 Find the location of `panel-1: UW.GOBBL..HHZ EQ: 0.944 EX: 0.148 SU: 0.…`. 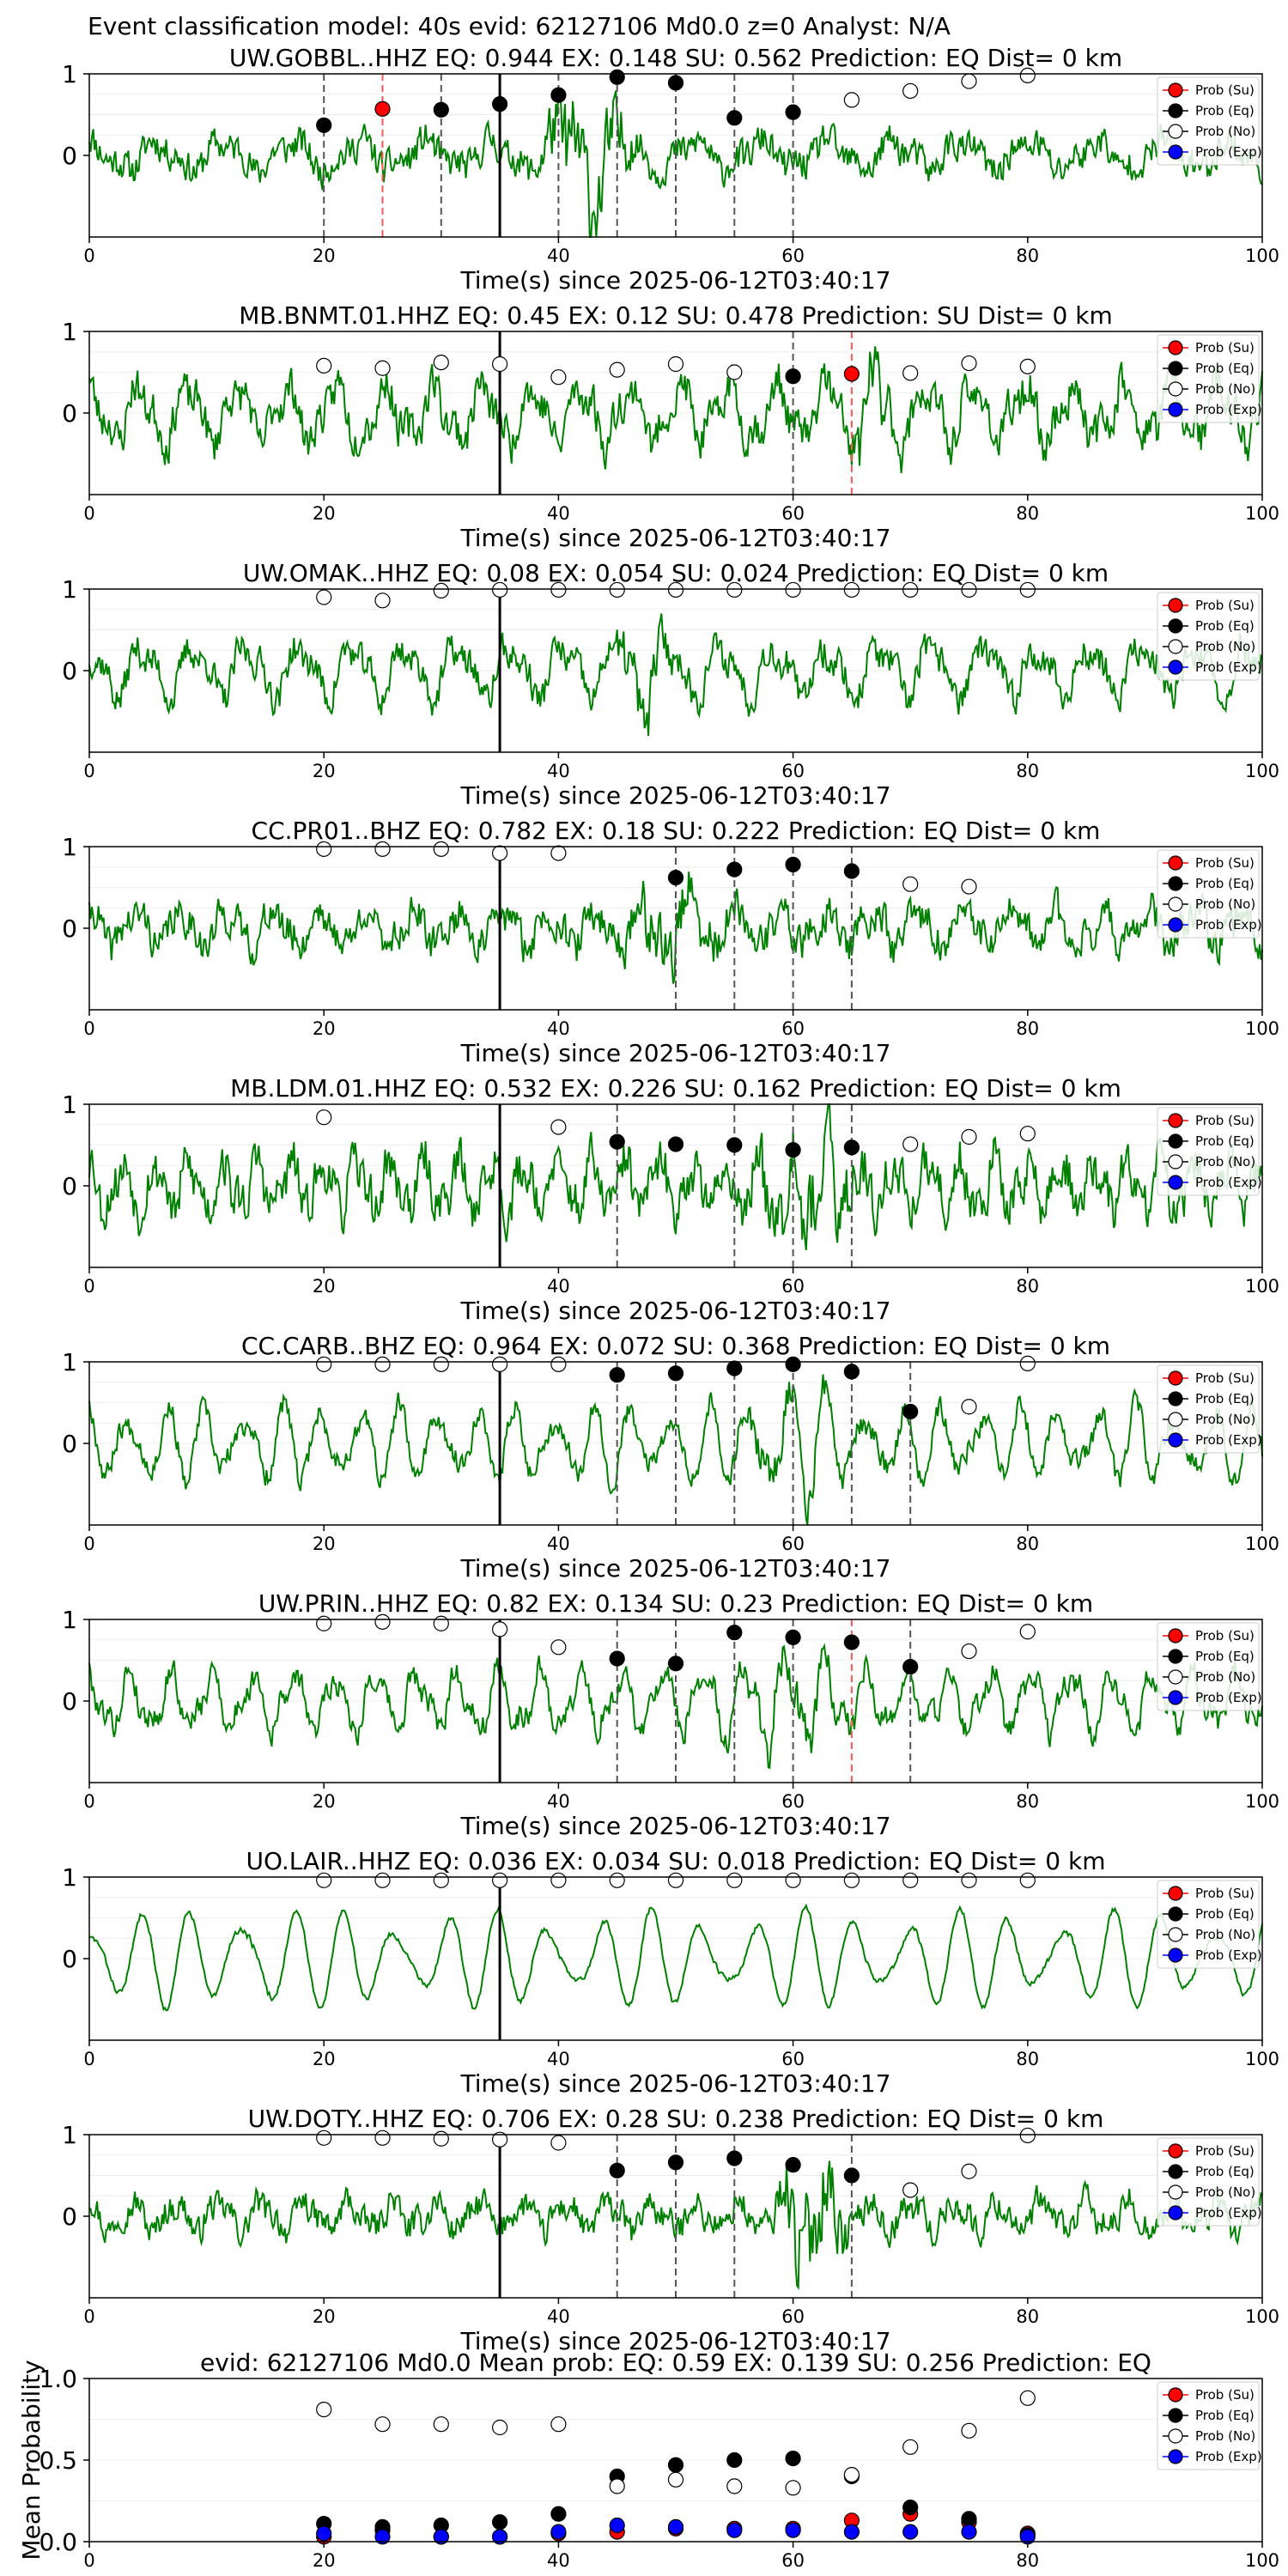

panel-1: UW.GOBBL..HHZ EQ: 0.944 EX: 0.148 SU: 0.… is located at coordinates (671, 170).